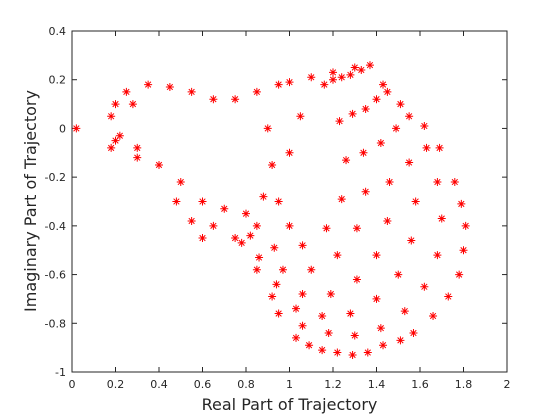 This screenshot has height=420, width=560. Describe the element at coordinates (290, 404) in the screenshot. I see `x-axis-label: Real Part of Trajectory` at that location.